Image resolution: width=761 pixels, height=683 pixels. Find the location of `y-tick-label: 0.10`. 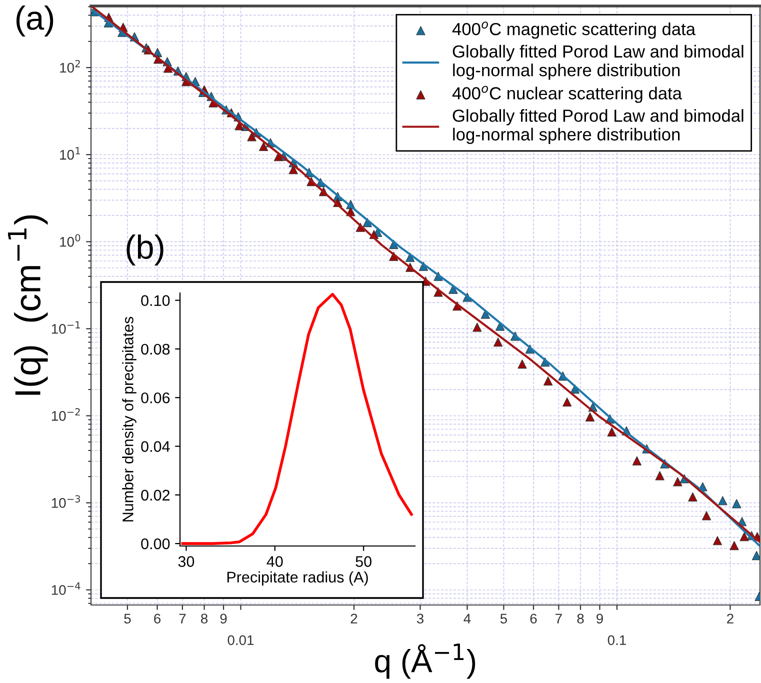

y-tick-label: 0.10 is located at coordinates (155, 300).